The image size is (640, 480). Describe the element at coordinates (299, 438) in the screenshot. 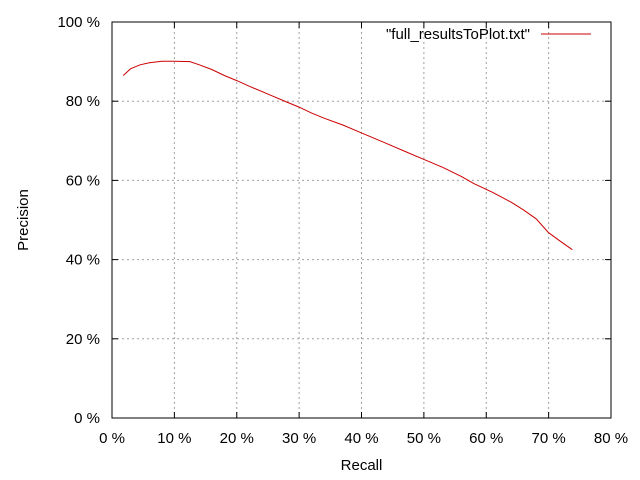

I see `x-tick-label: 30 %` at that location.